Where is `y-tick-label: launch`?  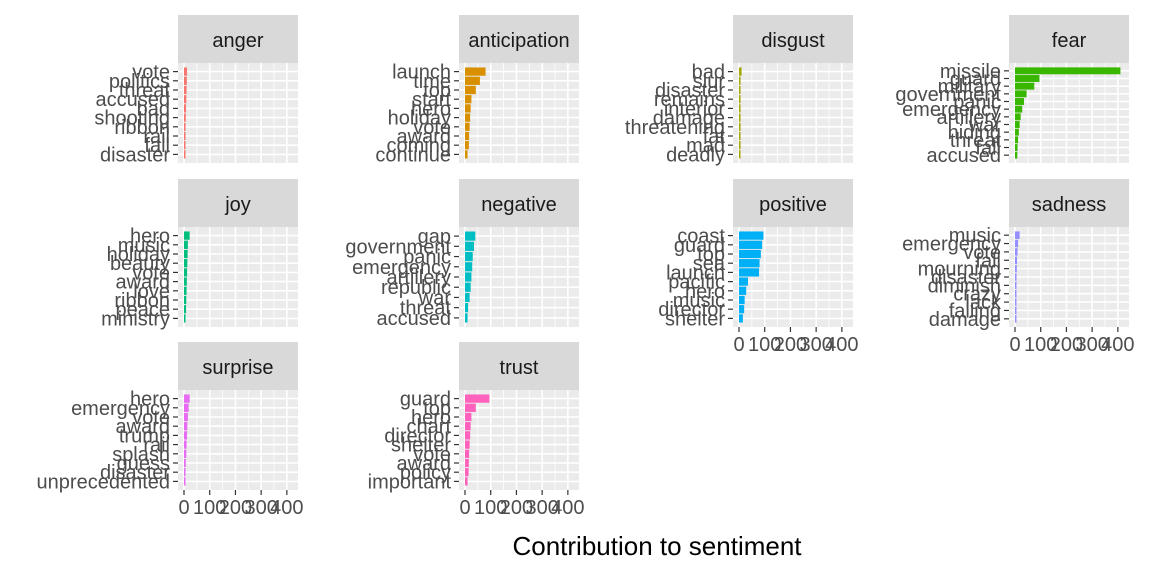
y-tick-label: launch is located at coordinates (421, 73).